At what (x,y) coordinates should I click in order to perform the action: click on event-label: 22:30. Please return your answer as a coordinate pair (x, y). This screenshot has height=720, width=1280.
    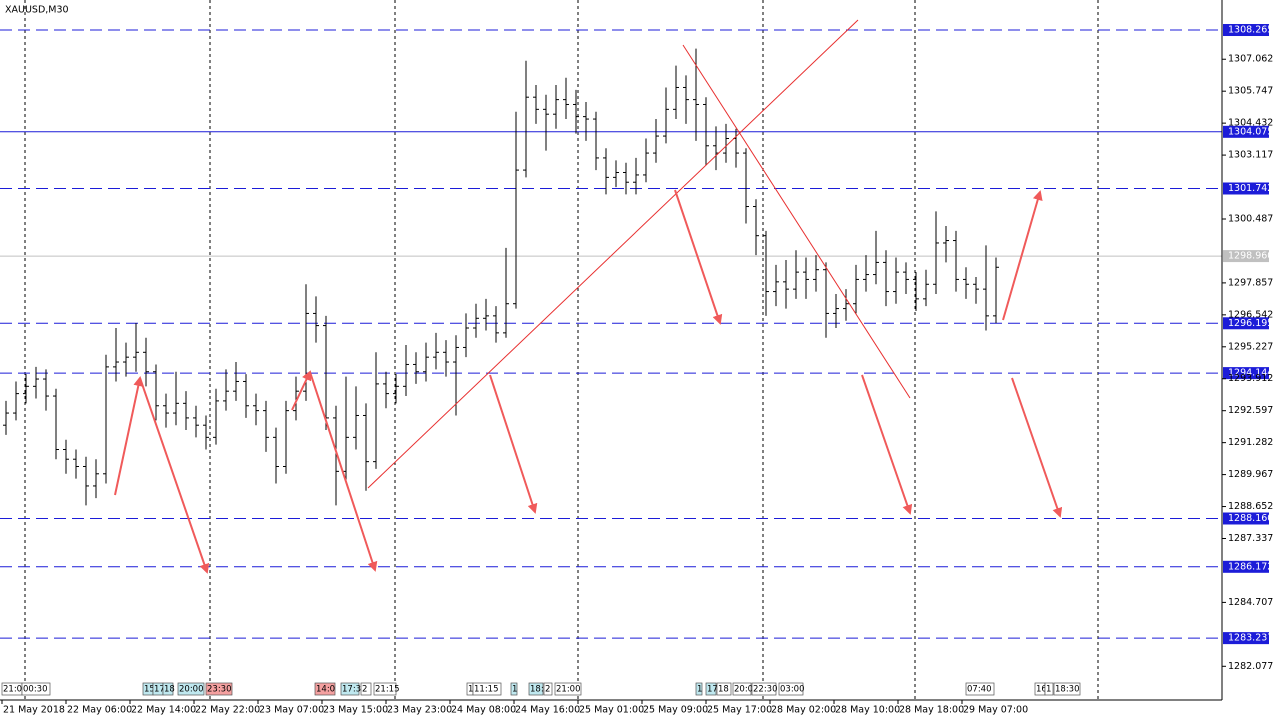
    Looking at the image, I should click on (765, 690).